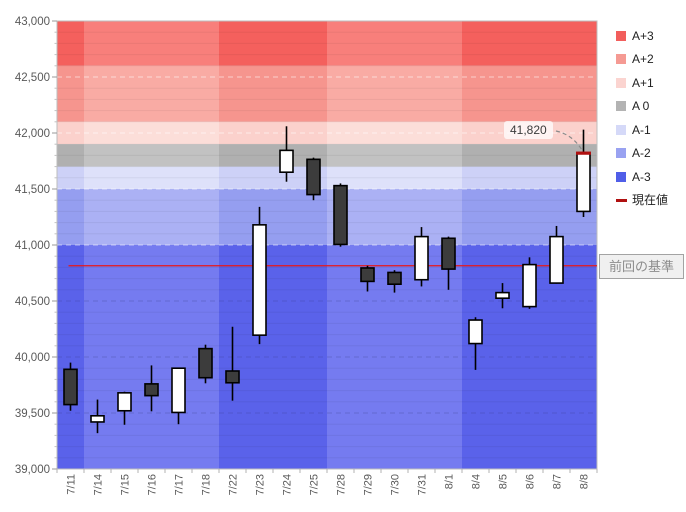 The image size is (686, 512). I want to click on candle-7/30, so click(394, 281).